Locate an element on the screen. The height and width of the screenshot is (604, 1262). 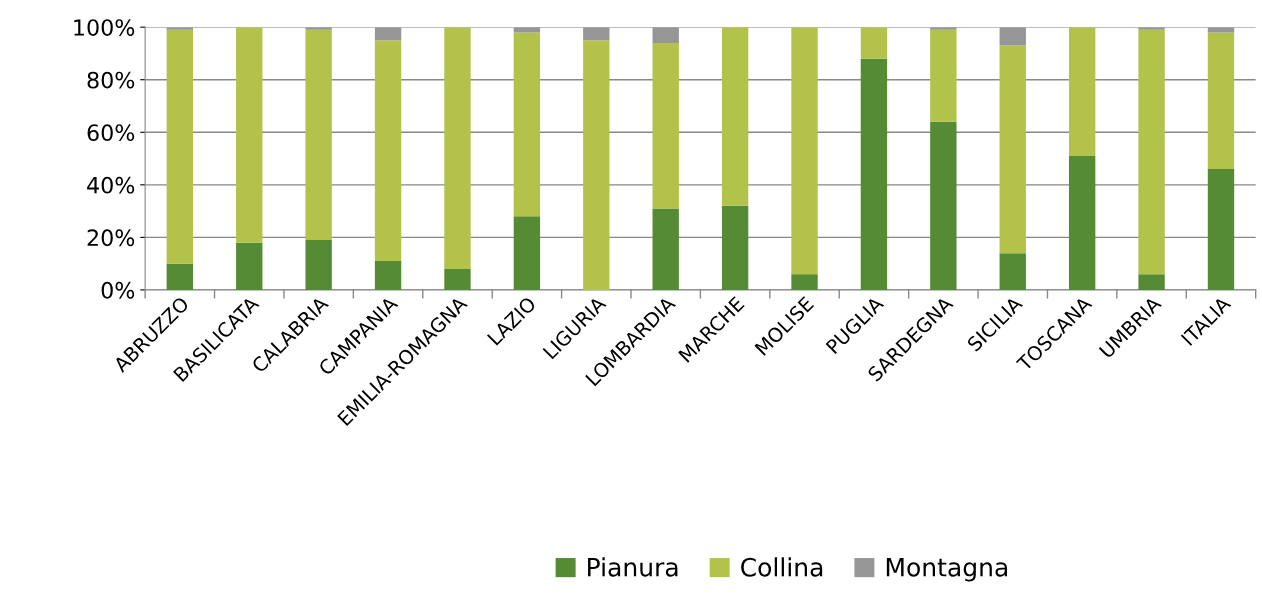
y-tick-label: 20% is located at coordinates (111, 238).